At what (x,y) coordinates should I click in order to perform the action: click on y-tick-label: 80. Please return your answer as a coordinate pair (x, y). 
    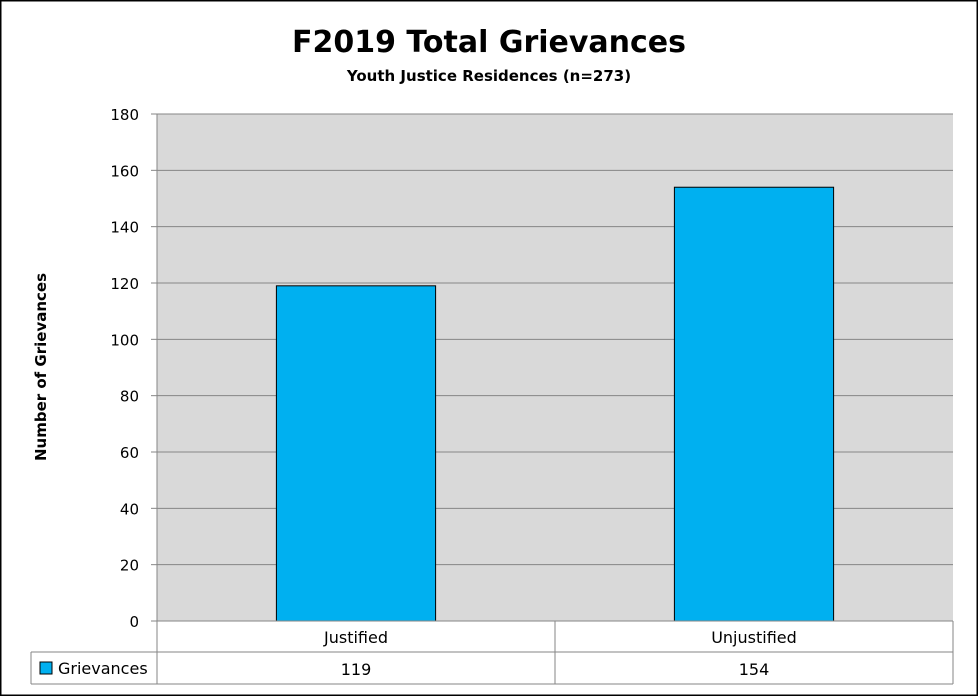
    Looking at the image, I should click on (129, 397).